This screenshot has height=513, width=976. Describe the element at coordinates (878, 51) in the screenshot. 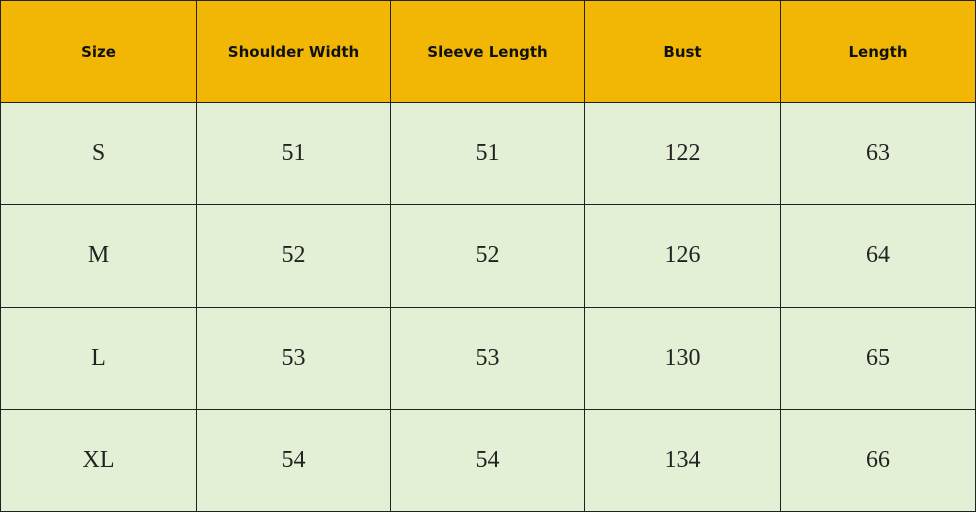

I see `header-cell: Length` at that location.